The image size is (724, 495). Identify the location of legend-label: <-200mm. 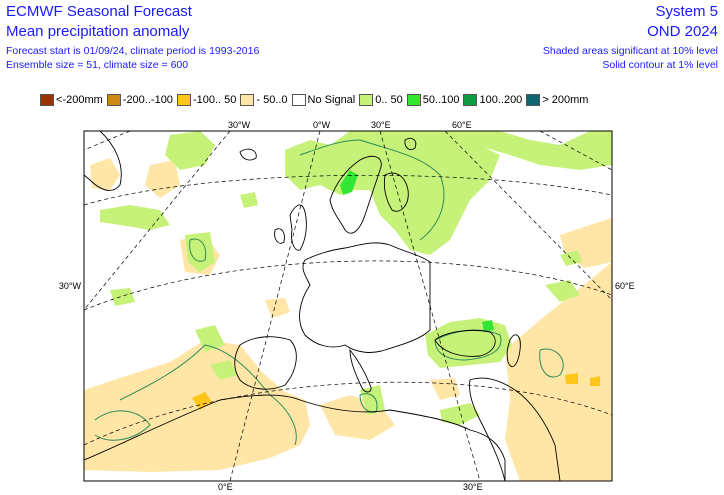
(79, 100).